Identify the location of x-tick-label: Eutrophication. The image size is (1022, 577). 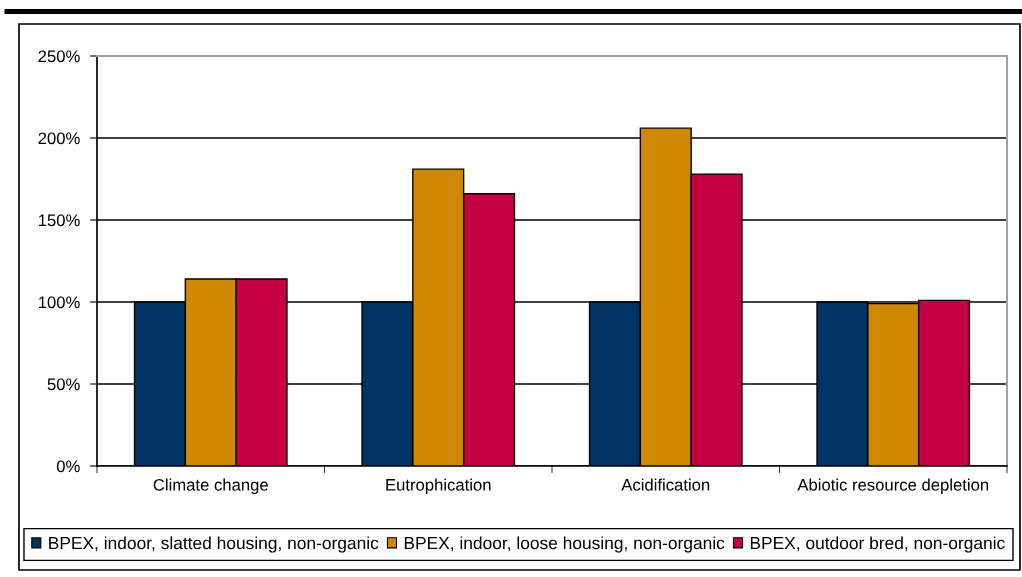
(438, 486).